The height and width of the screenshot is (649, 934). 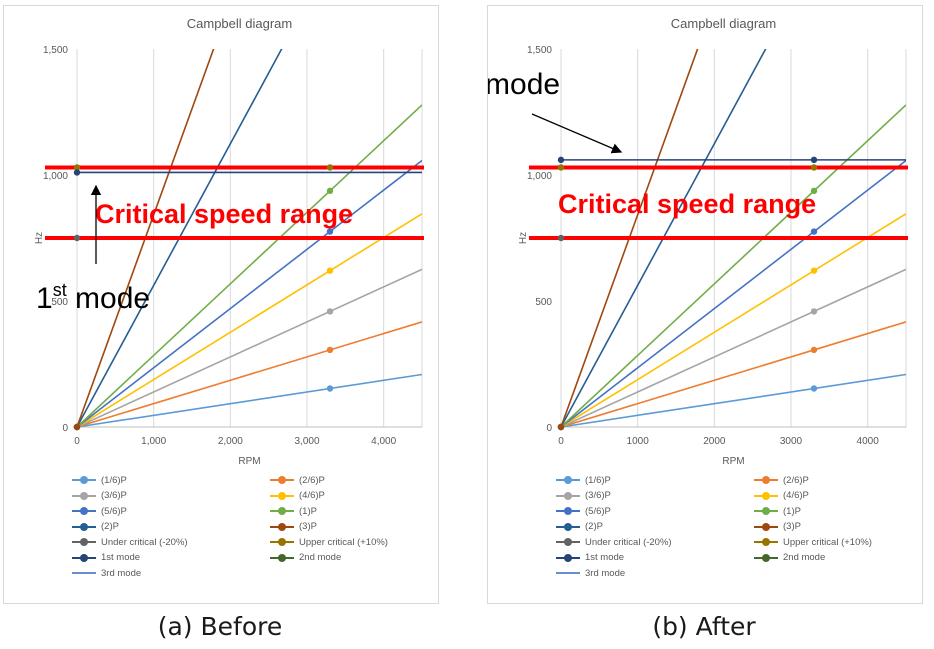 What do you see at coordinates (638, 441) in the screenshot?
I see `x-tick-label: 1000` at bounding box center [638, 441].